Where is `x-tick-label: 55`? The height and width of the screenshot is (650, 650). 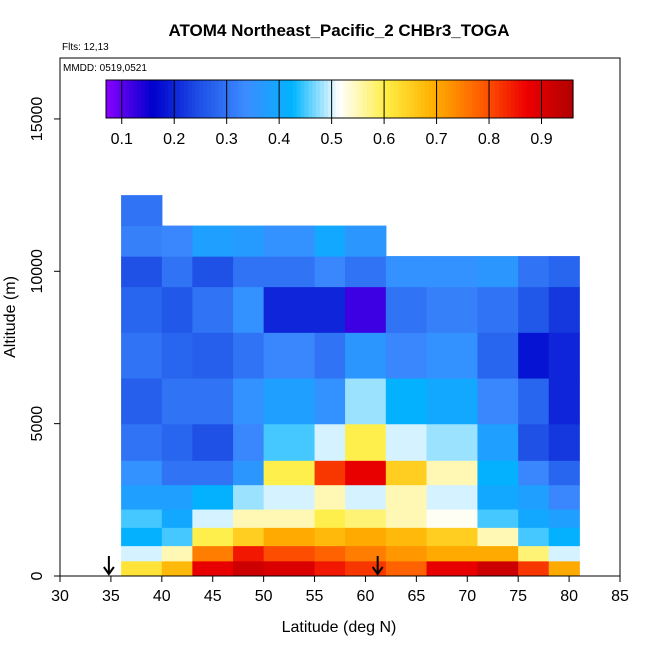 x-tick-label: 55 is located at coordinates (315, 596).